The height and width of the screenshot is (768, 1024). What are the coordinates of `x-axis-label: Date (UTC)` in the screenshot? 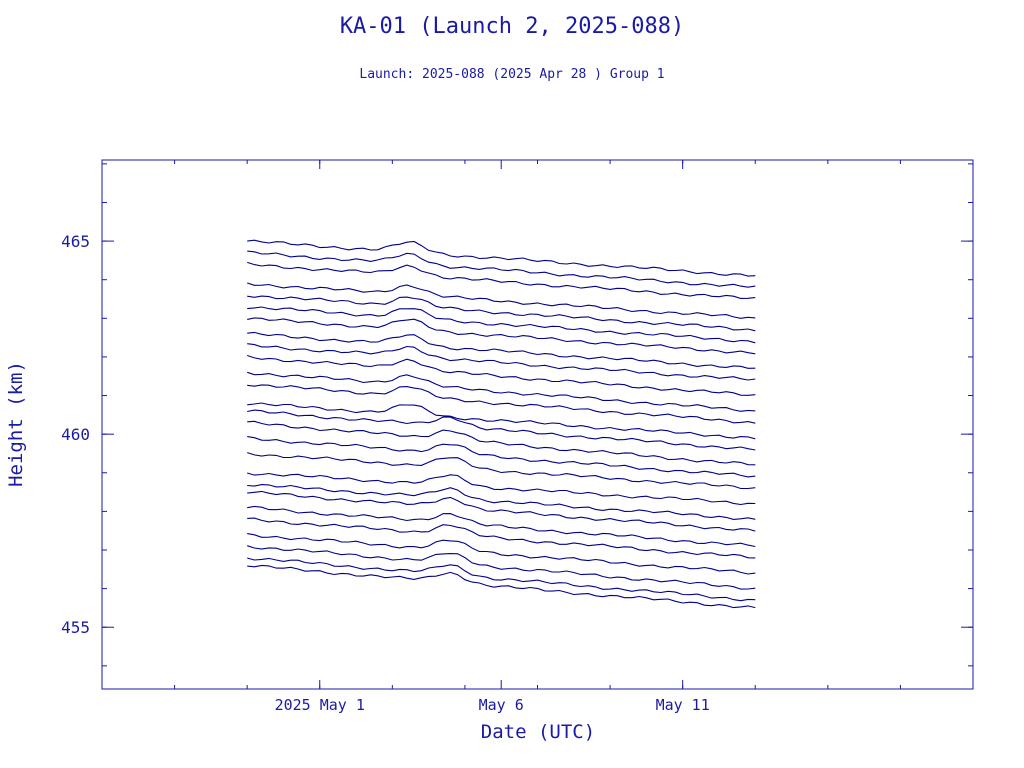 It's located at (538, 732).